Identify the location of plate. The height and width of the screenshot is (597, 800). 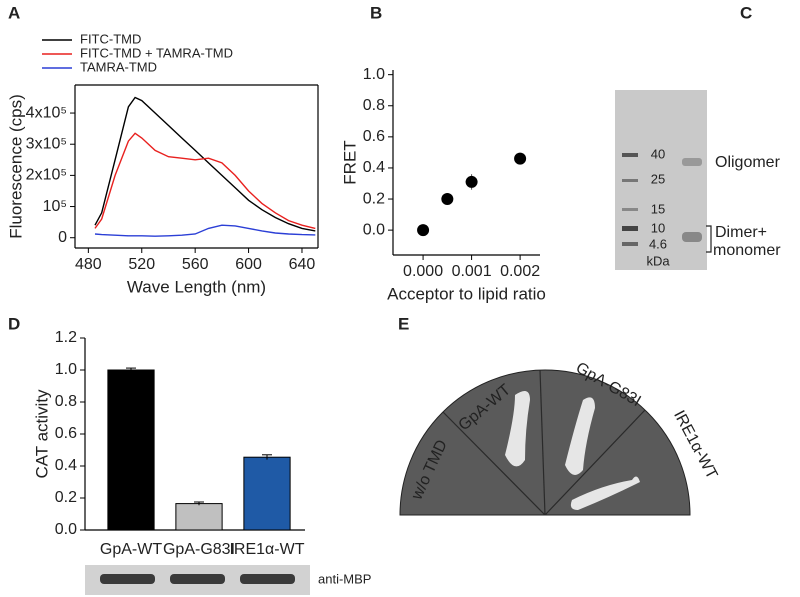
(545, 442).